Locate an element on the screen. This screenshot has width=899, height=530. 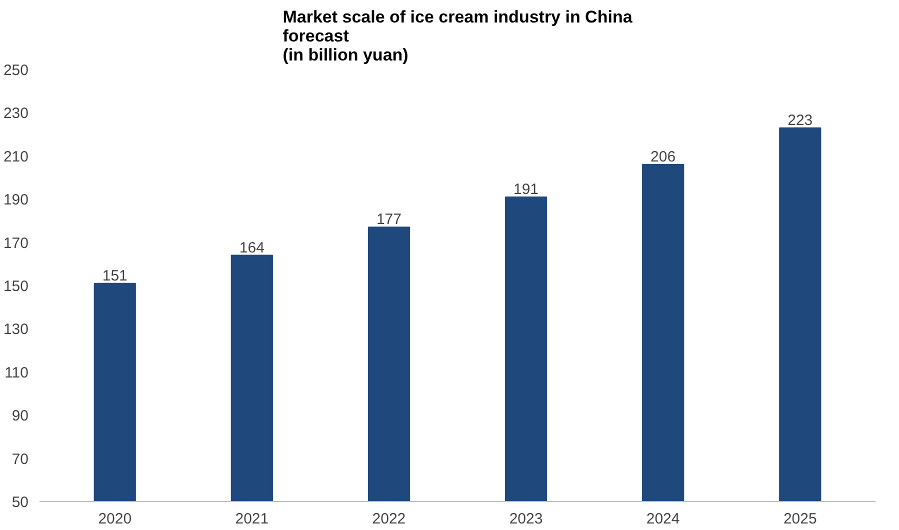
chart-subtitle: (in billion yuan) is located at coordinates (345, 55).